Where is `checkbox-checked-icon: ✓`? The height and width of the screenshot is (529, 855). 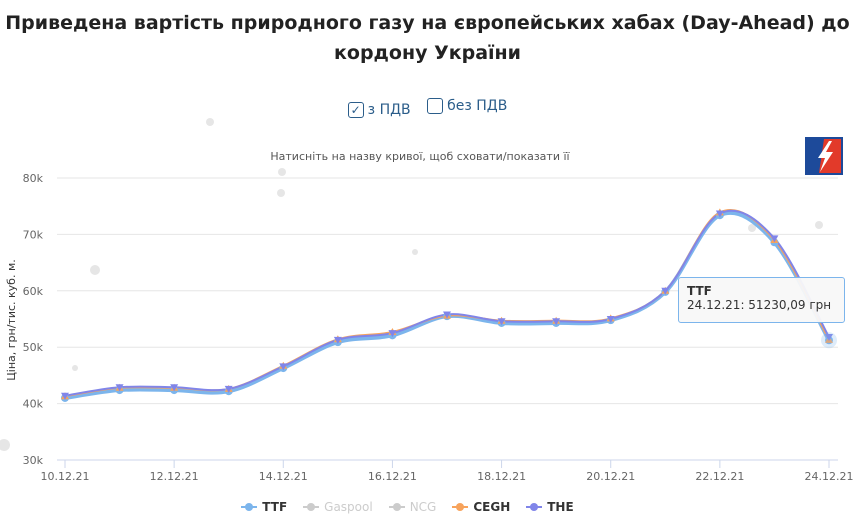
checkbox-checked-icon: ✓ is located at coordinates (355, 110).